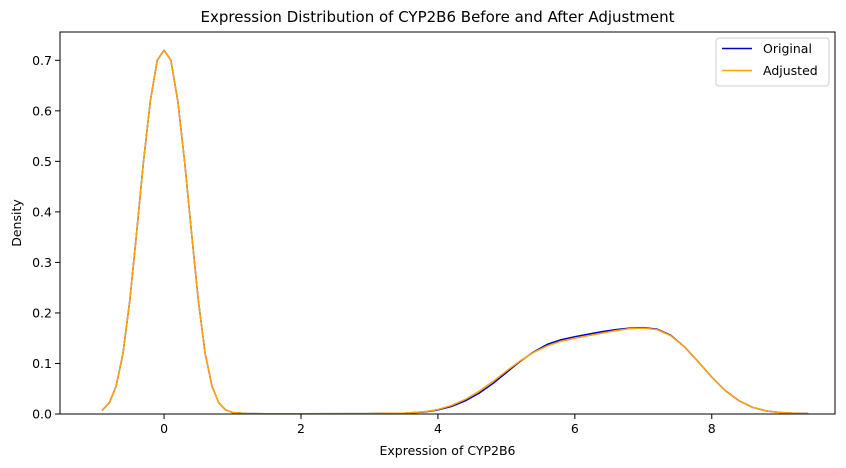 This screenshot has width=846, height=468. What do you see at coordinates (787, 48) in the screenshot?
I see `legend-label-original: Original` at bounding box center [787, 48].